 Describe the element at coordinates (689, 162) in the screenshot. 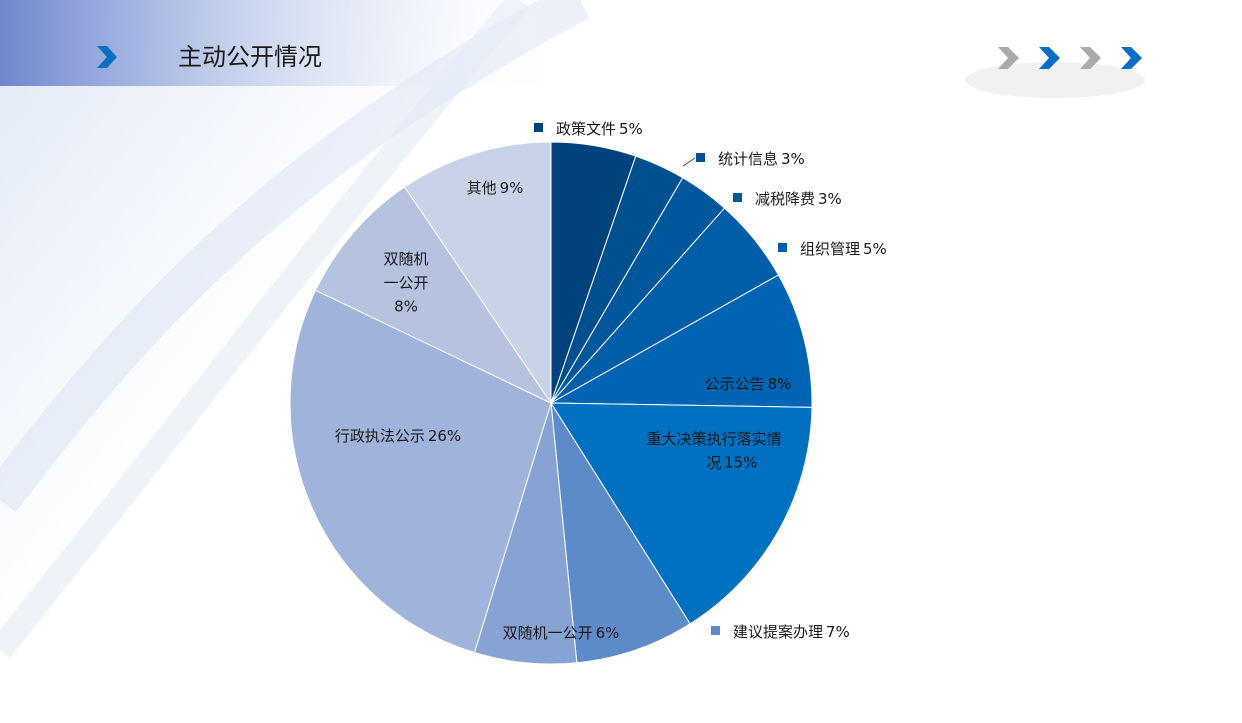

I see `leader-line` at that location.